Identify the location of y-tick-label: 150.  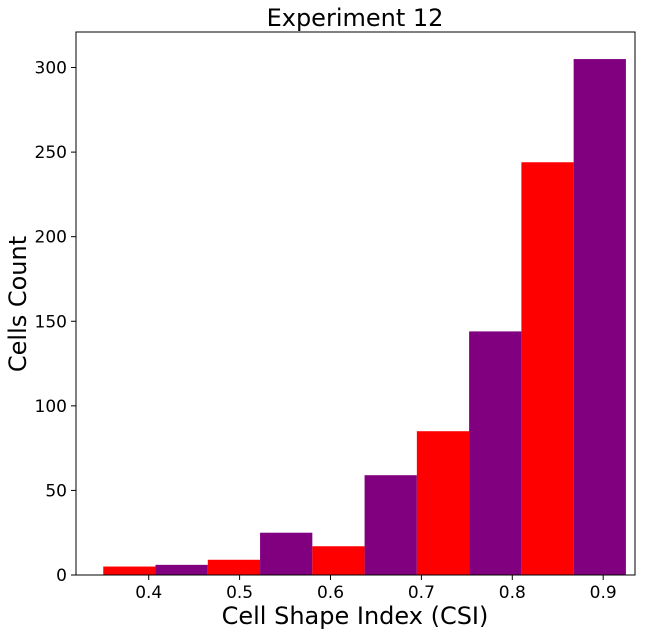
(51, 322).